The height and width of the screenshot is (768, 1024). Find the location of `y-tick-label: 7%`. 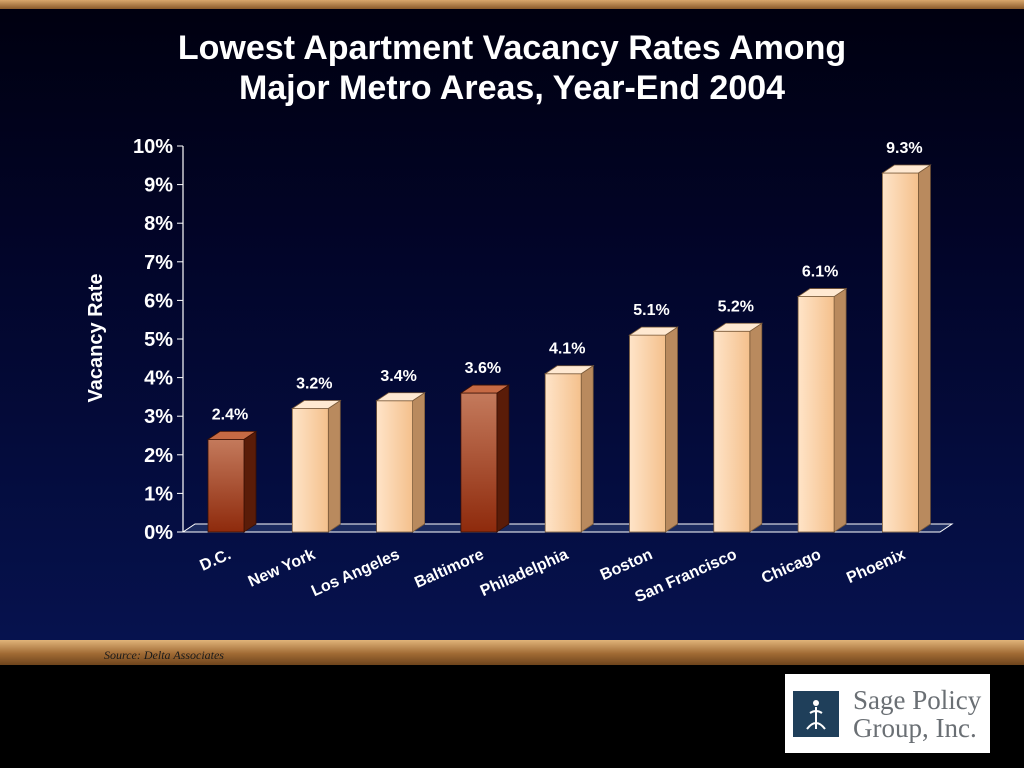

y-tick-label: 7% is located at coordinates (158, 263).